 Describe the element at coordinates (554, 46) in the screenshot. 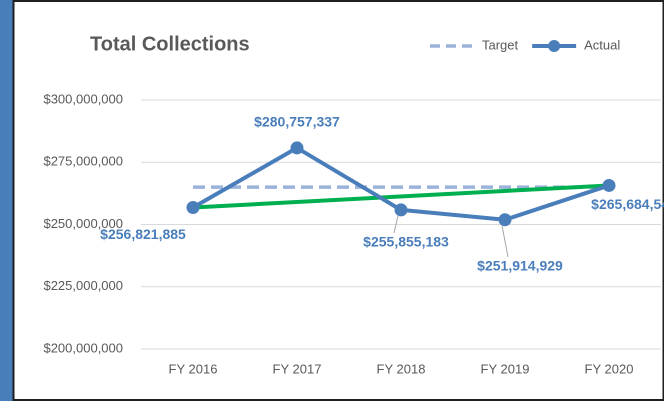

I see `legend-marker` at that location.